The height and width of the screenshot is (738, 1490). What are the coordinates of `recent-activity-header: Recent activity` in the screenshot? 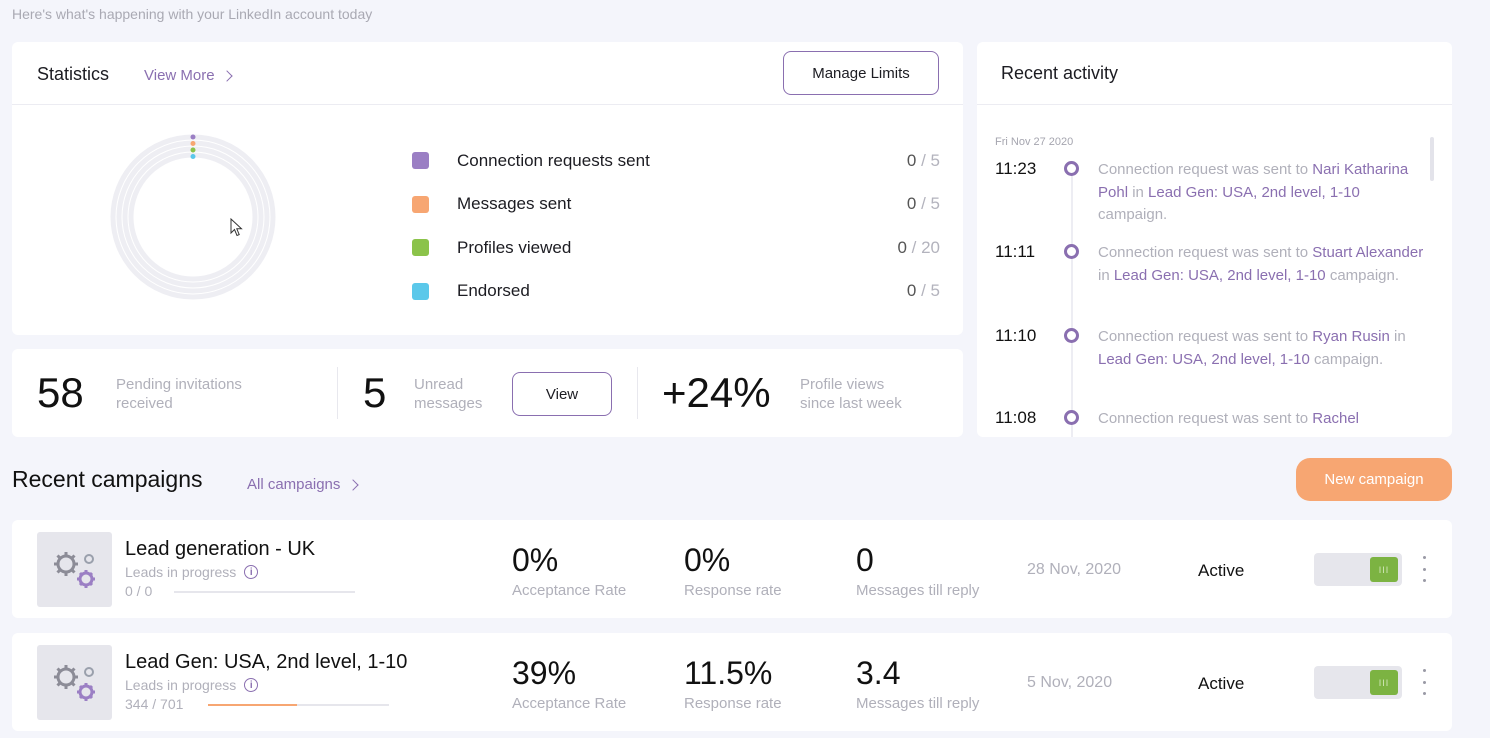 It's located at (1214, 73).